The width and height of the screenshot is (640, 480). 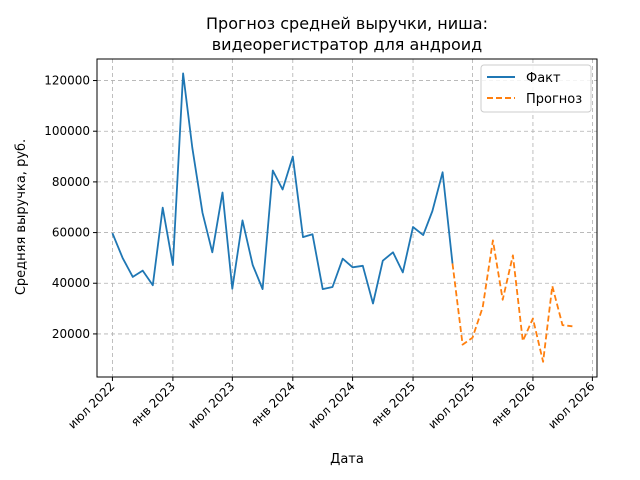 I want to click on x-tick-label: янв 2024, so click(x=273, y=404).